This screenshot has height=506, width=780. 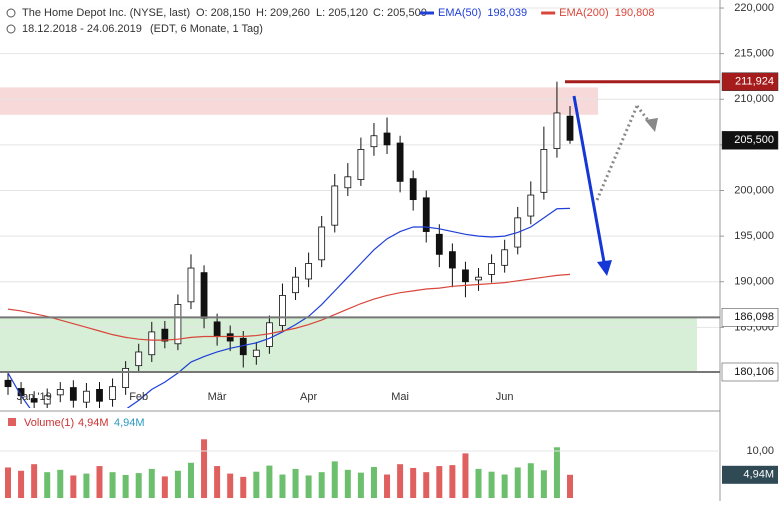 I want to click on y-tick-label: 200,000, so click(x=754, y=190).